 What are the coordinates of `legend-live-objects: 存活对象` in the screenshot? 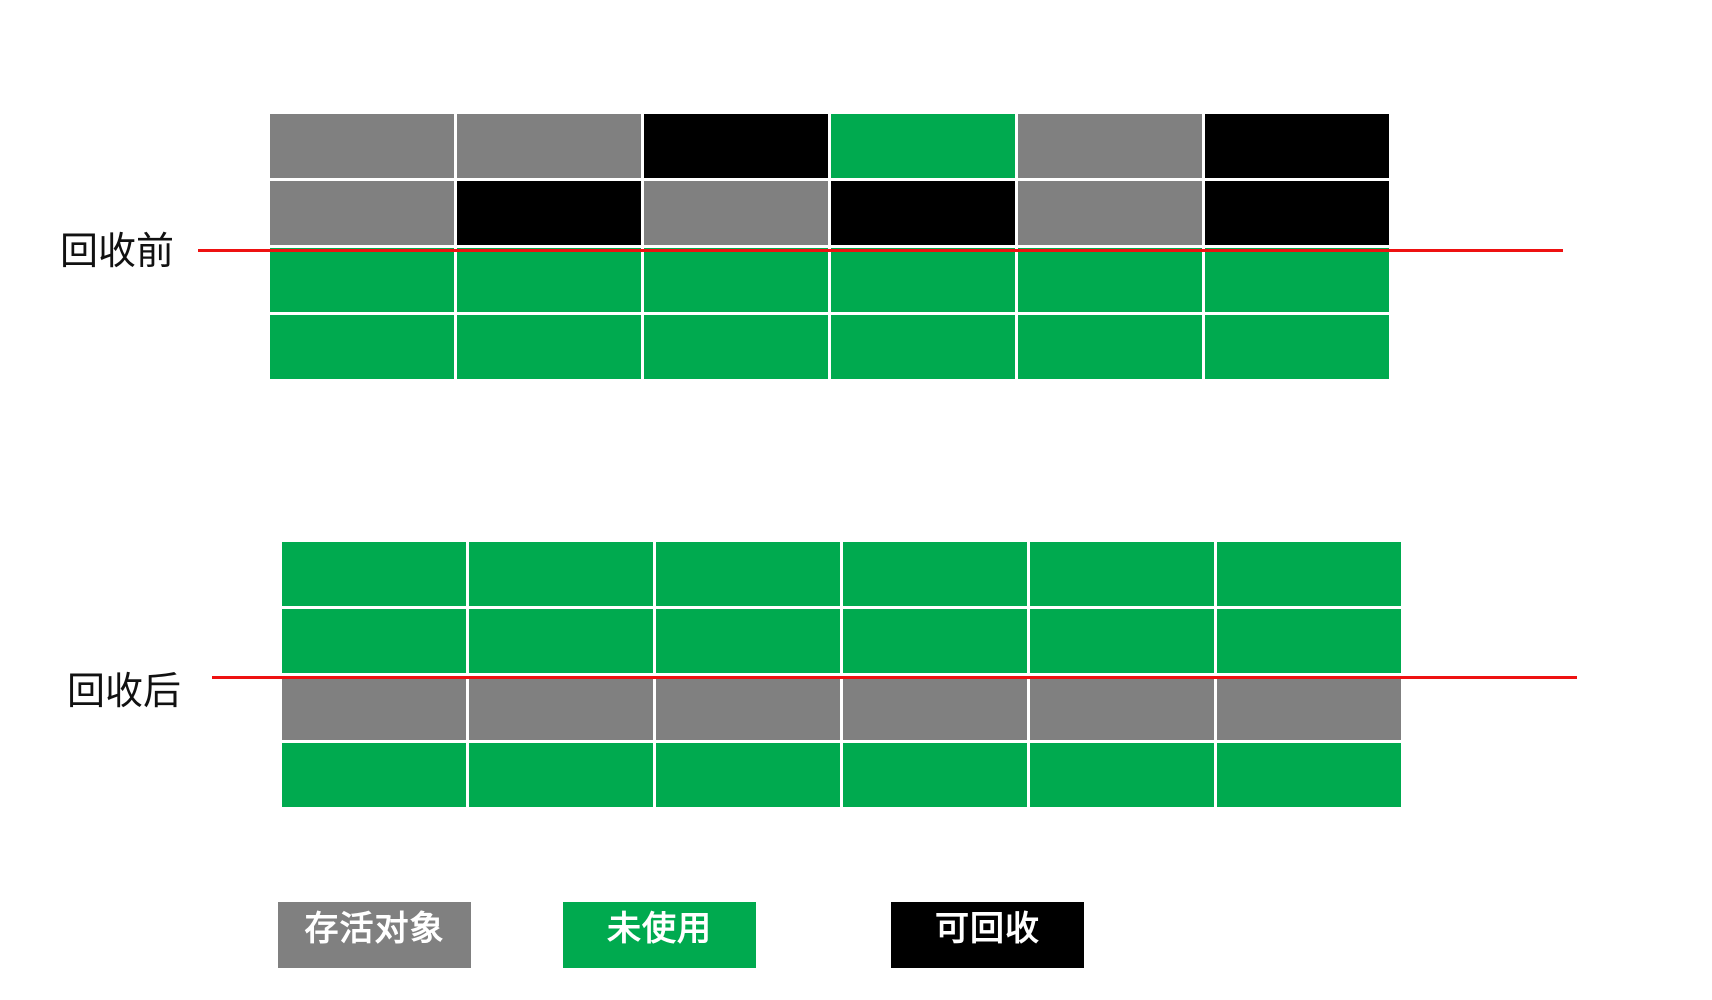 It's located at (374, 935).